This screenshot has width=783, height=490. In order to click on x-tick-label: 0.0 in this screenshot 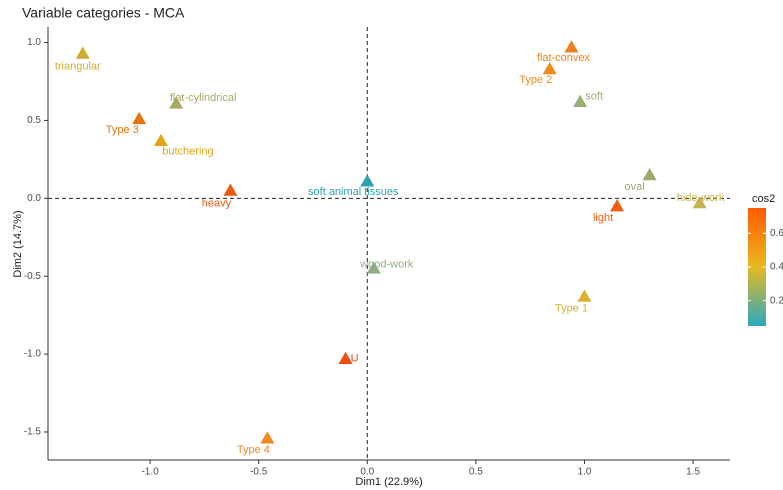, I will do `click(367, 472)`.